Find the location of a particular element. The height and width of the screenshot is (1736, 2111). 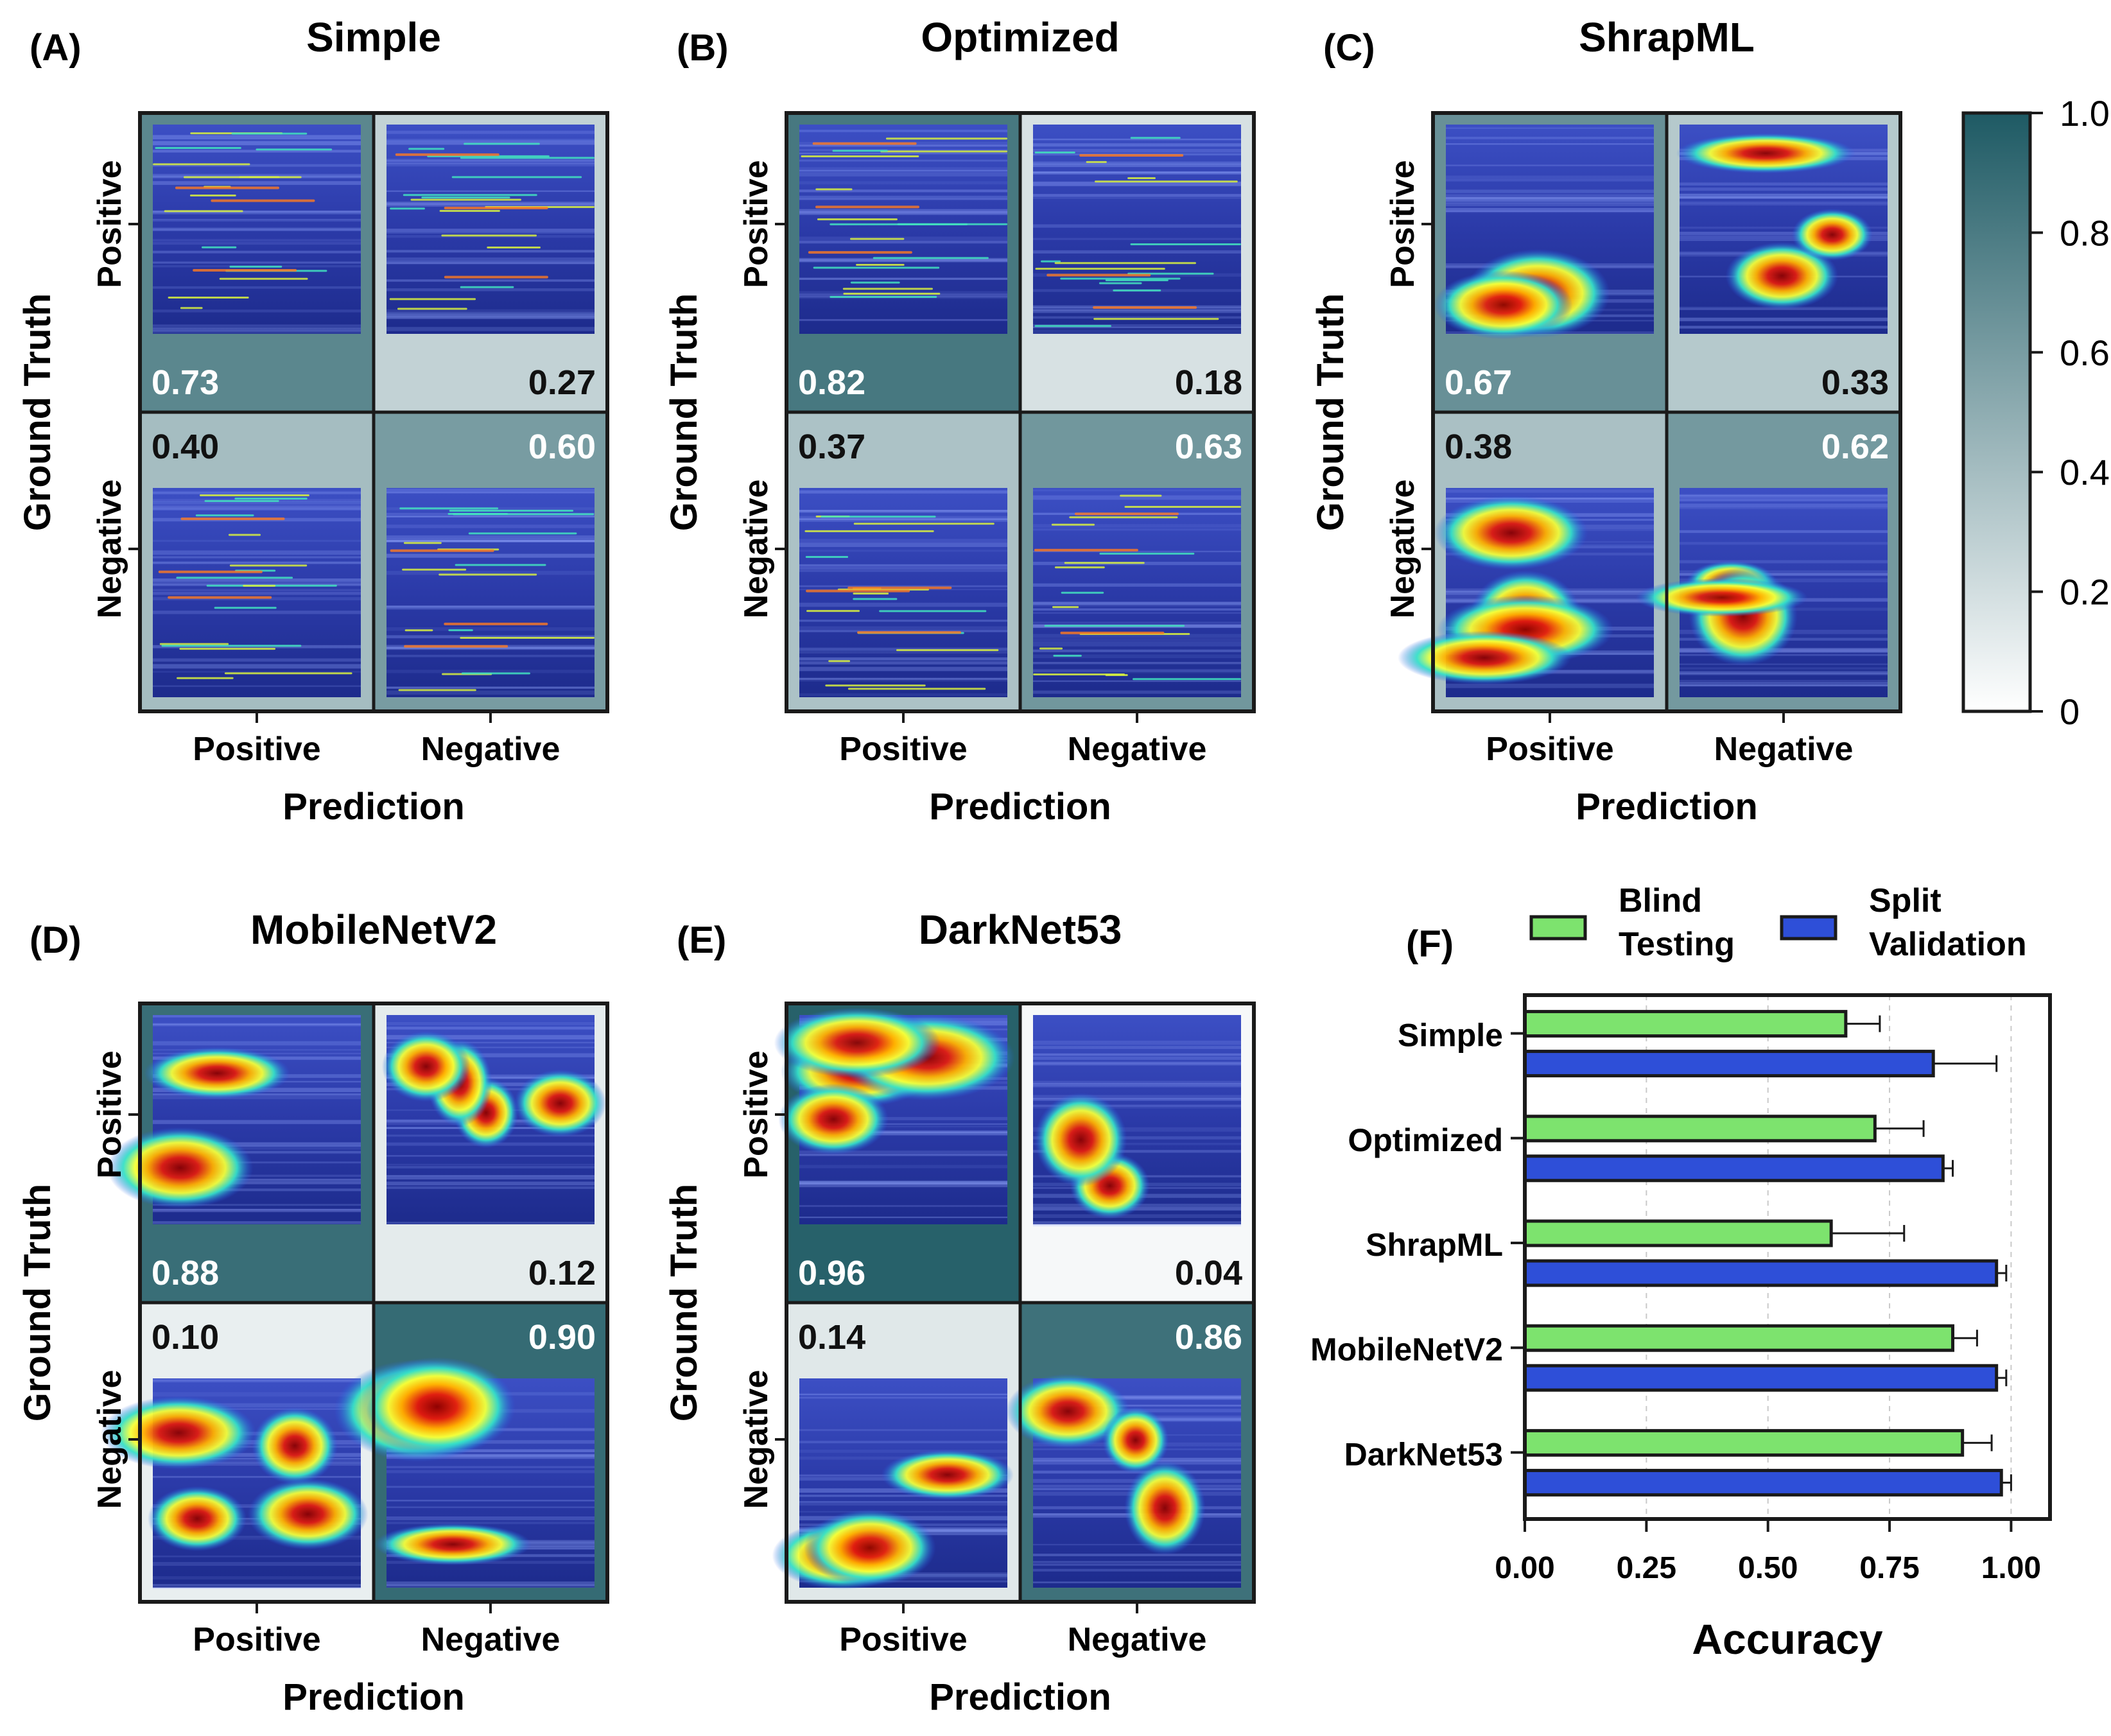

cell-value-label: 0.10 is located at coordinates (185, 1337).